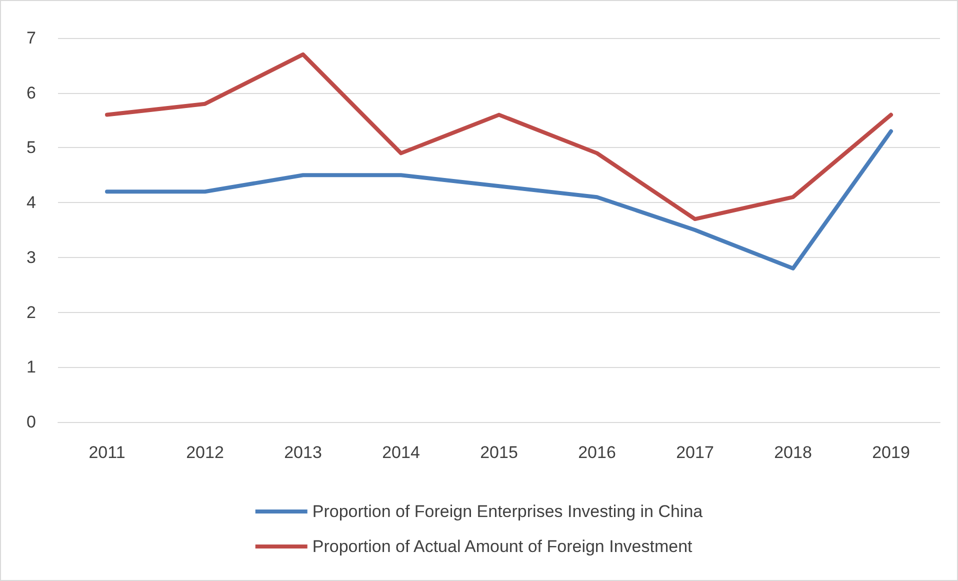  What do you see at coordinates (31, 148) in the screenshot?
I see `y-tick-label: 5` at bounding box center [31, 148].